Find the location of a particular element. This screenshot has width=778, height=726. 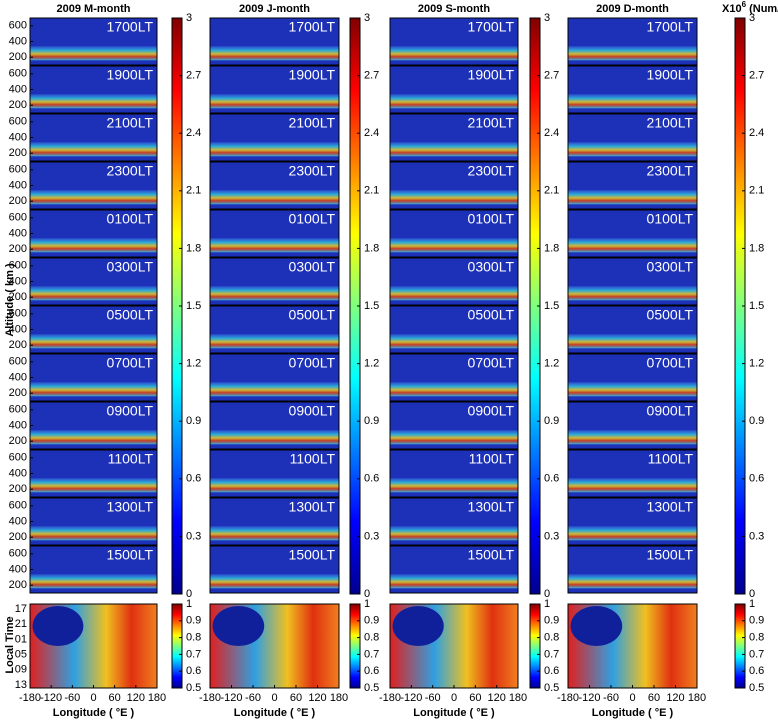

lower-y-tick-label: 09 is located at coordinates (21, 670).